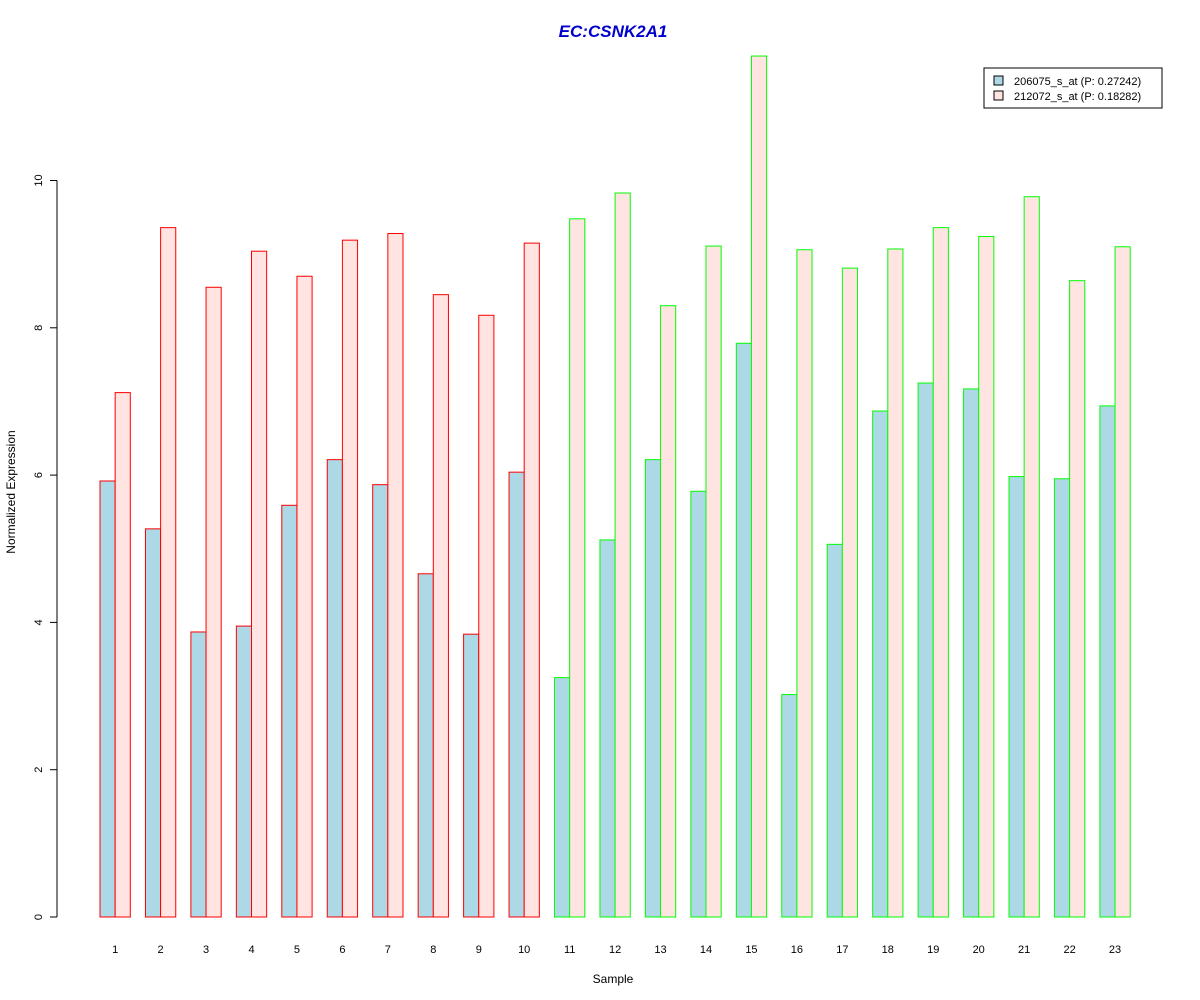  Describe the element at coordinates (388, 950) in the screenshot. I see `x-tick-label: 7` at that location.